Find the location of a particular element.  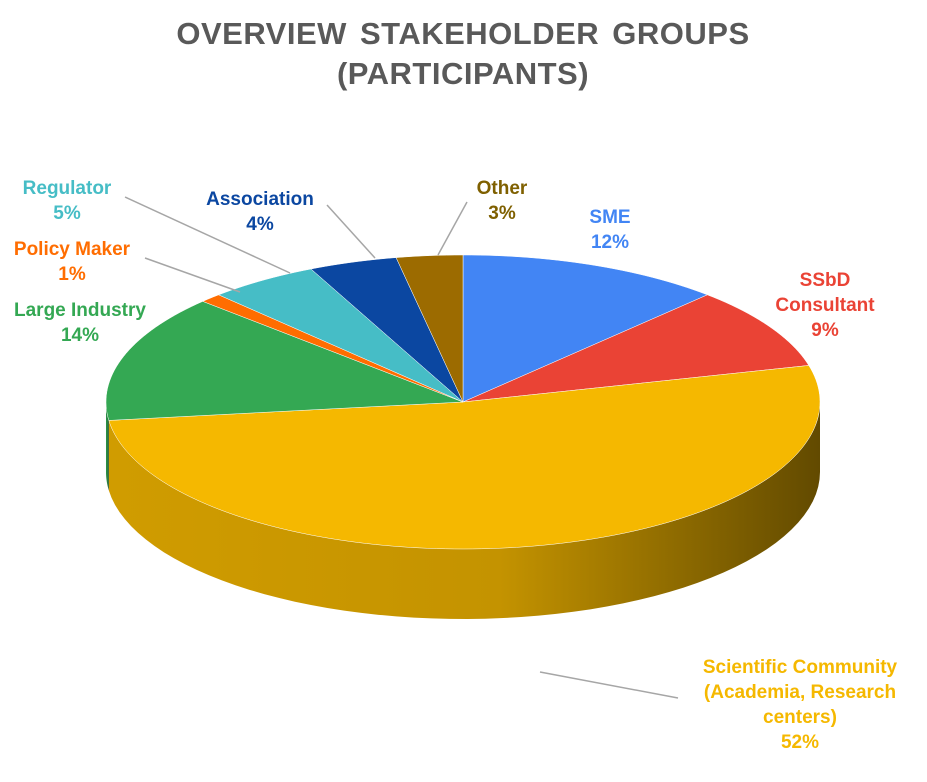

value-label: 9% is located at coordinates (825, 330).